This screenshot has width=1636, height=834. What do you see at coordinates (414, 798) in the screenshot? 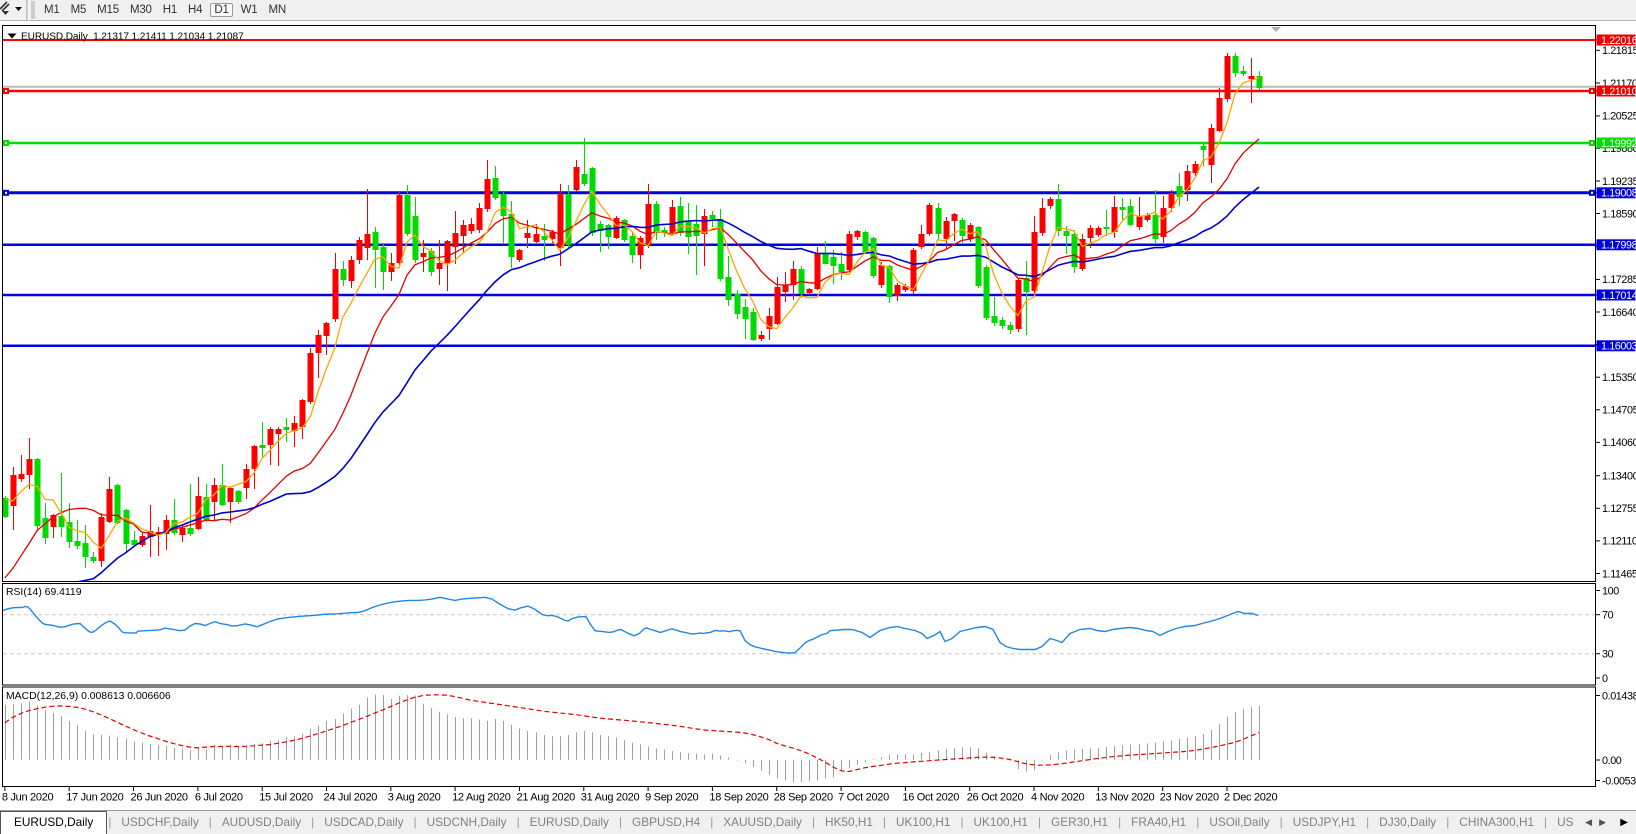
I see `svg-text: 3 Aug 2020` at bounding box center [414, 798].